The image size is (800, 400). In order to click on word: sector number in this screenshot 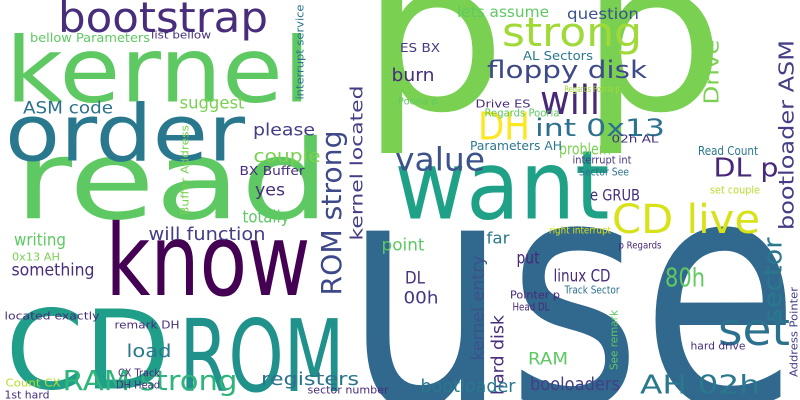, I will do `click(348, 390)`.